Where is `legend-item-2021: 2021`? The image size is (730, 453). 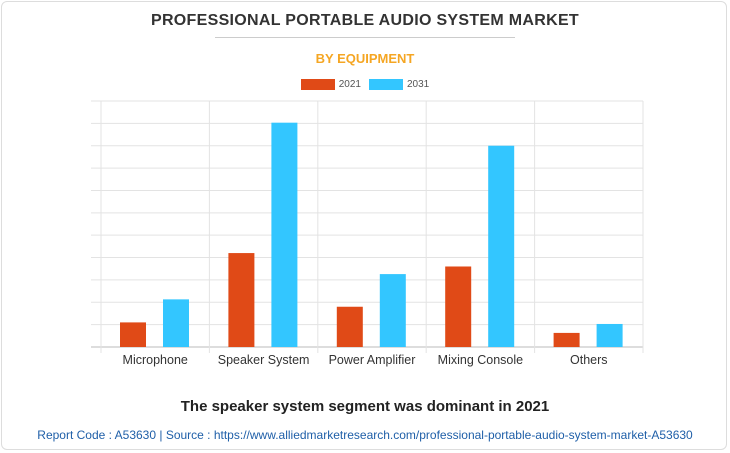
legend-item-2021: 2021 is located at coordinates (330, 84).